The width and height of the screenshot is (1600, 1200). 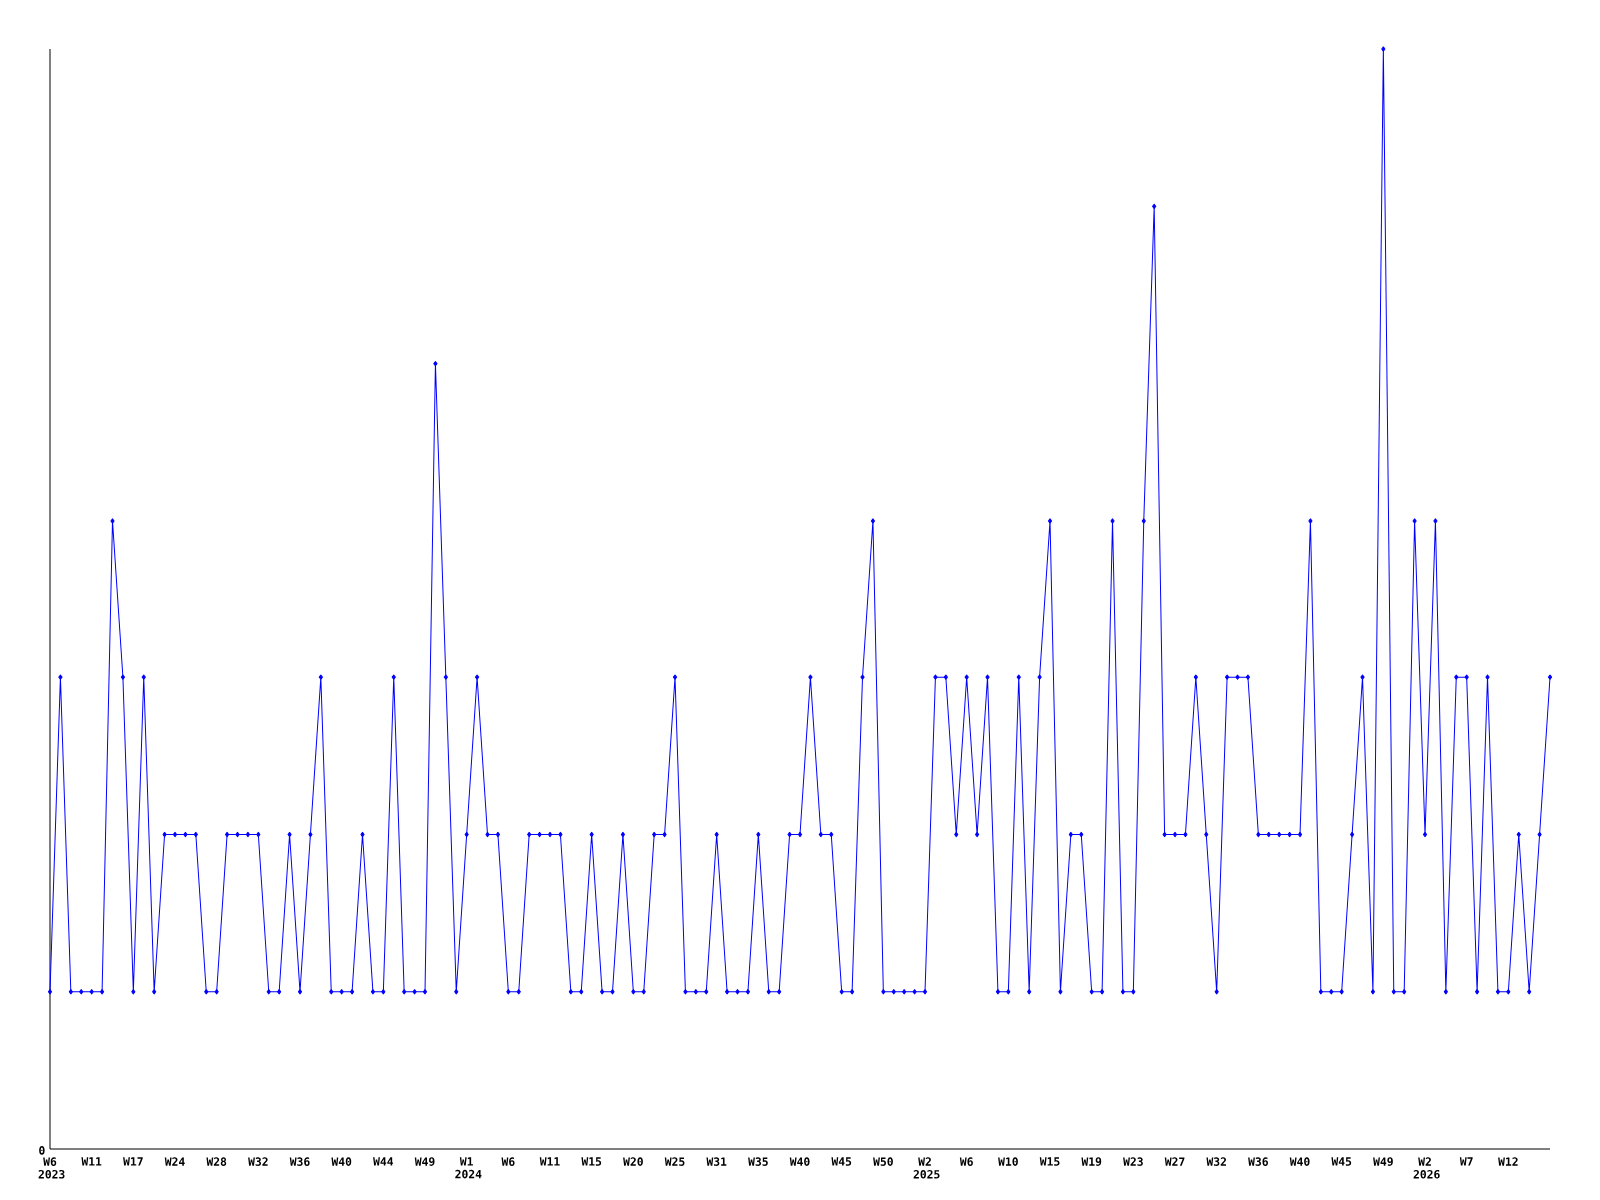 What do you see at coordinates (1091, 1161) in the screenshot?
I see `x-tick-label: W19` at bounding box center [1091, 1161].